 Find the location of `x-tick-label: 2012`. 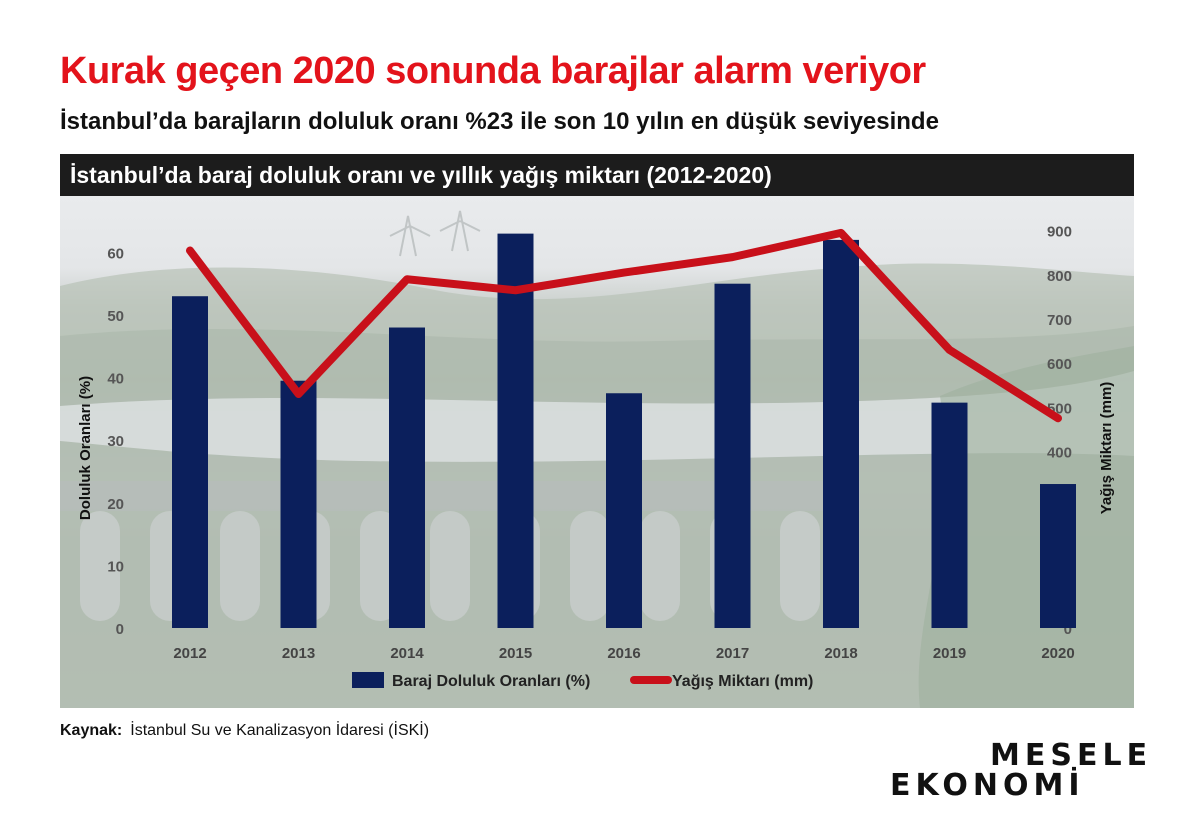

x-tick-label: 2012 is located at coordinates (189, 653).